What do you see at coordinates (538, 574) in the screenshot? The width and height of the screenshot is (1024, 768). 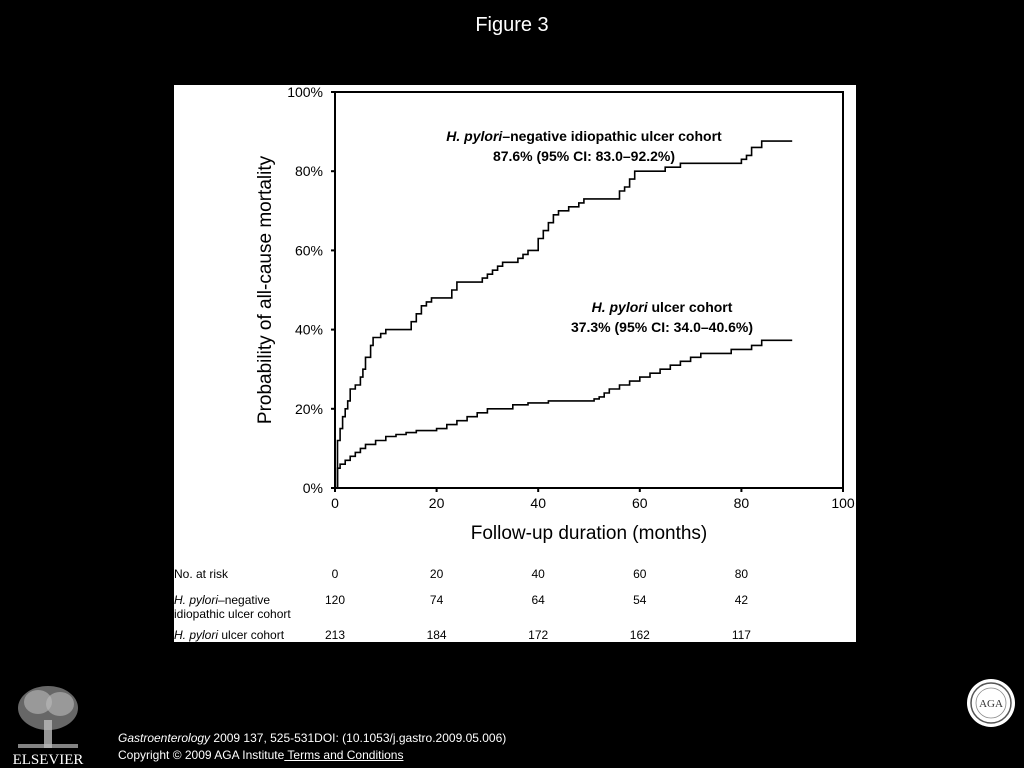 I see `risk-time: 40` at bounding box center [538, 574].